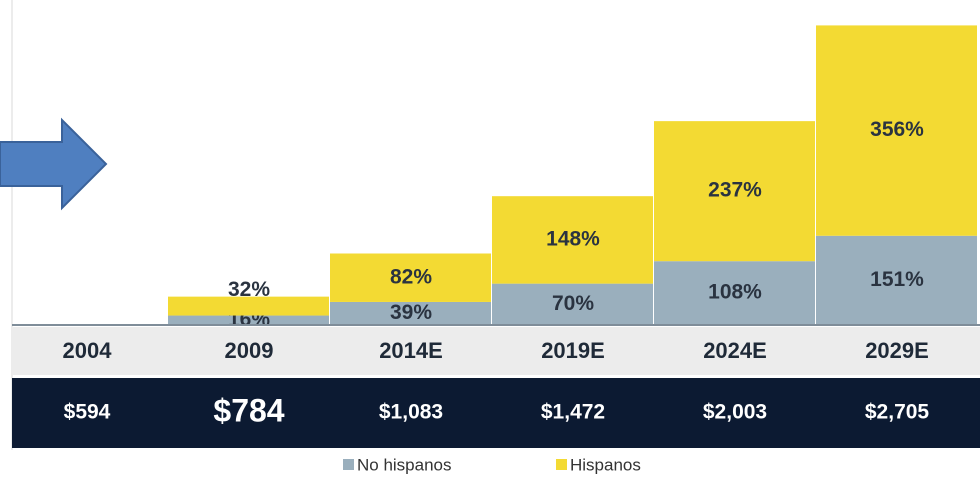  I want to click on x-tick-label: 2024E, so click(735, 350).